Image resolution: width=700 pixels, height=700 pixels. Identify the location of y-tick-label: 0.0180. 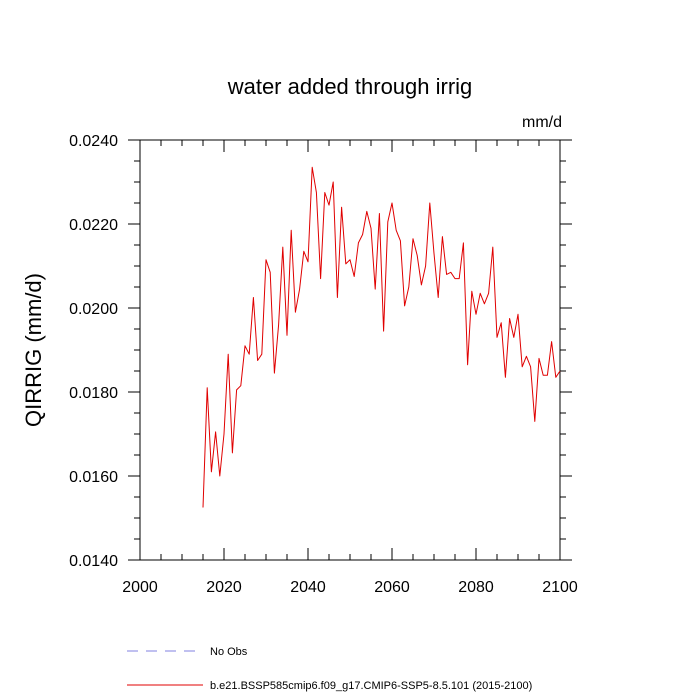
(93, 393).